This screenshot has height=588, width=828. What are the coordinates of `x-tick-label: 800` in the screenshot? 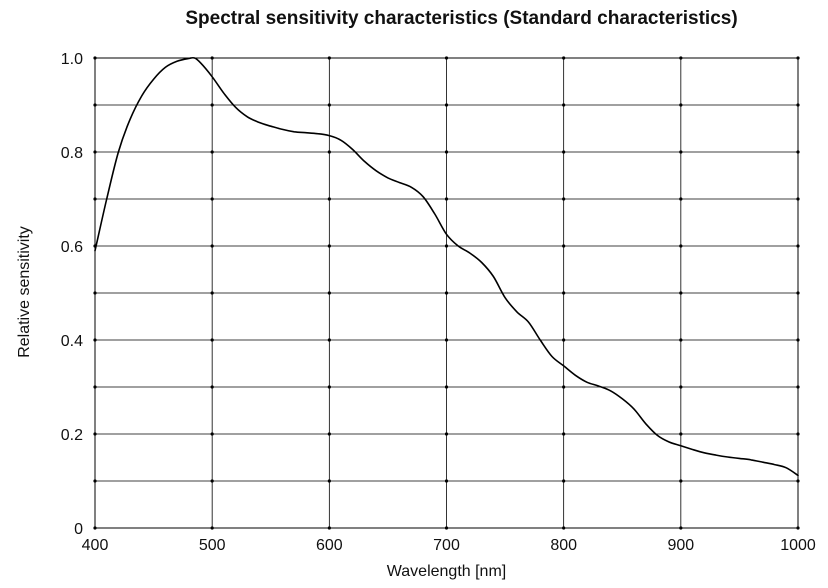 It's located at (563, 545).